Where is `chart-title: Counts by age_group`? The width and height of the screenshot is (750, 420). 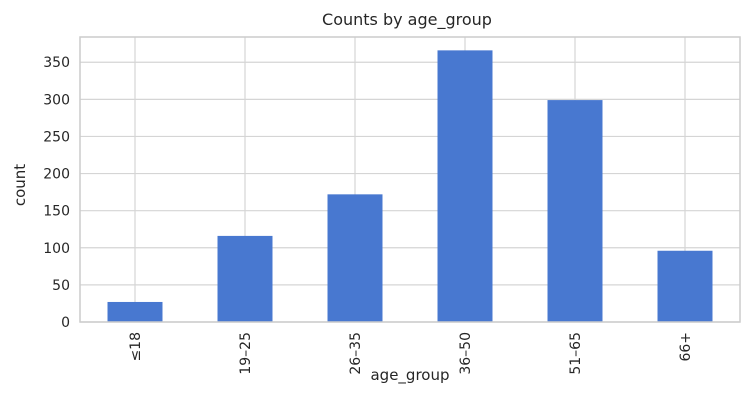
chart-title: Counts by age_group is located at coordinates (407, 20).